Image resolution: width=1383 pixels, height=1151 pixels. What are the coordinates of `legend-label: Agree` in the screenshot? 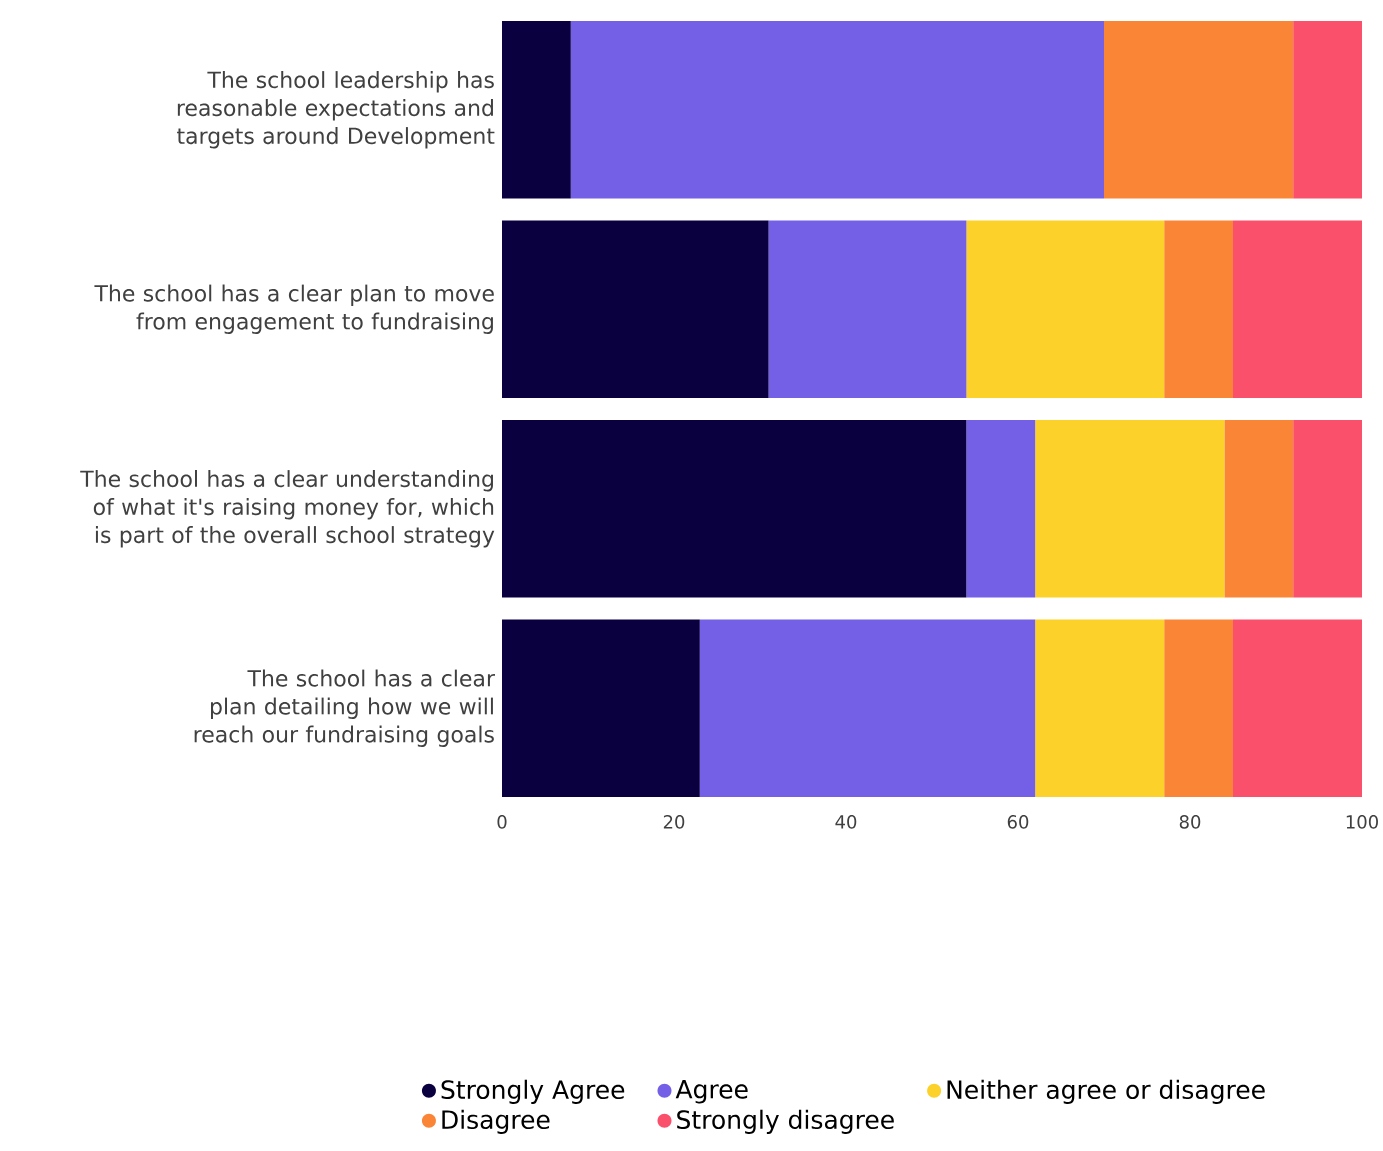 It's located at (711, 1092).